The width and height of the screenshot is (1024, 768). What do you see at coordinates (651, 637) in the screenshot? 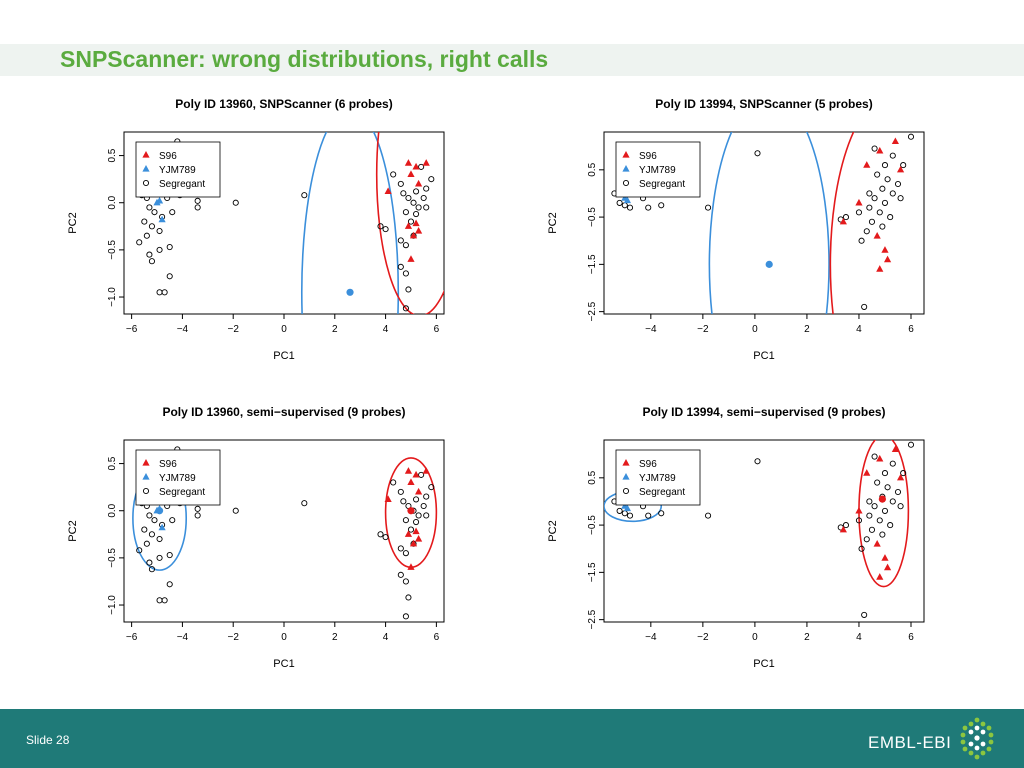
I see `x-tick-label: −4` at bounding box center [651, 637].